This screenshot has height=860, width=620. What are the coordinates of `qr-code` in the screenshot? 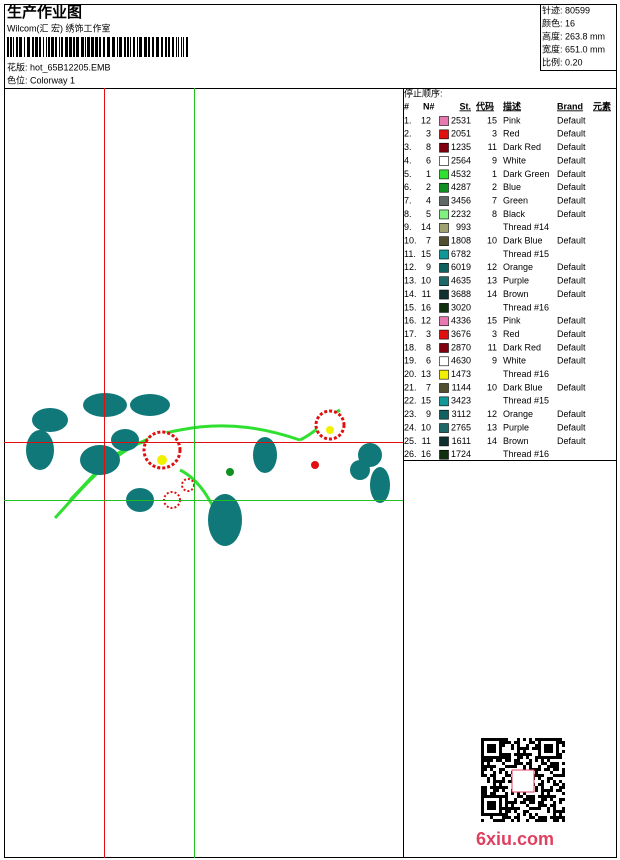 It's located at (523, 780).